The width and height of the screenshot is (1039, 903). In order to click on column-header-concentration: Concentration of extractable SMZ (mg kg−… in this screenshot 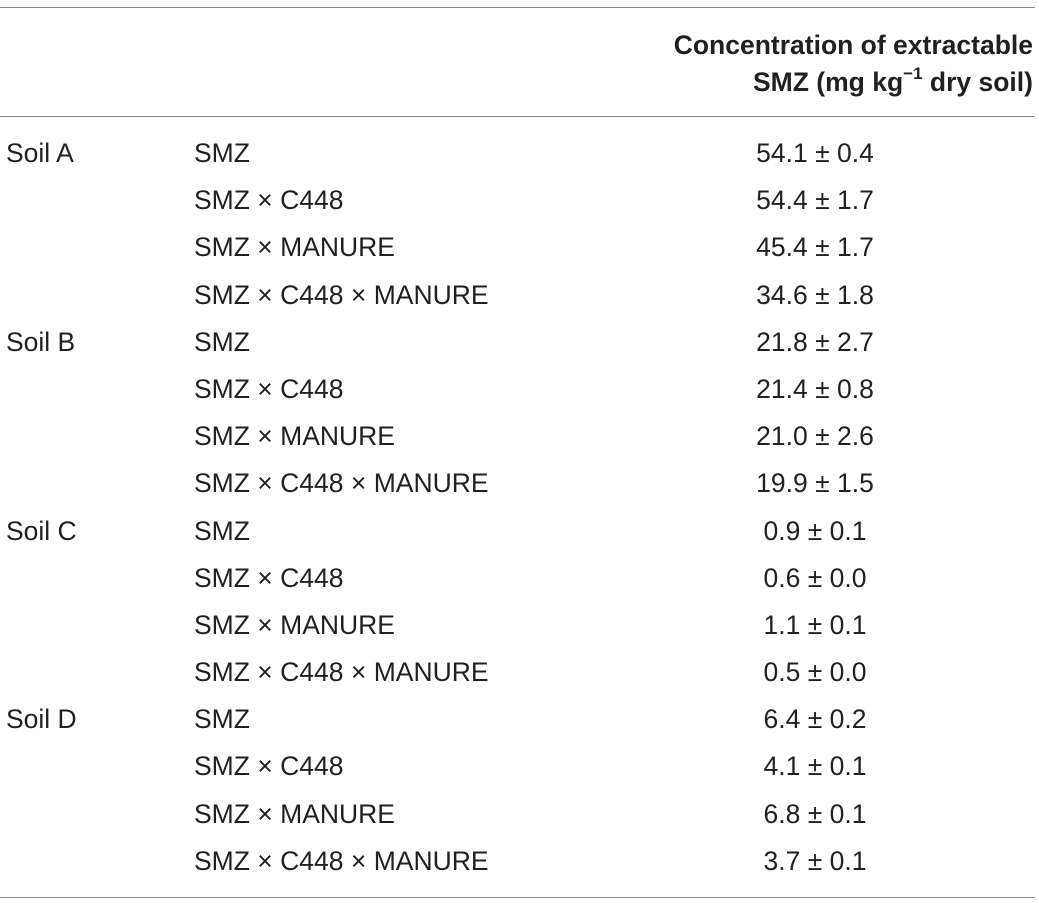, I will do `click(813, 64)`.